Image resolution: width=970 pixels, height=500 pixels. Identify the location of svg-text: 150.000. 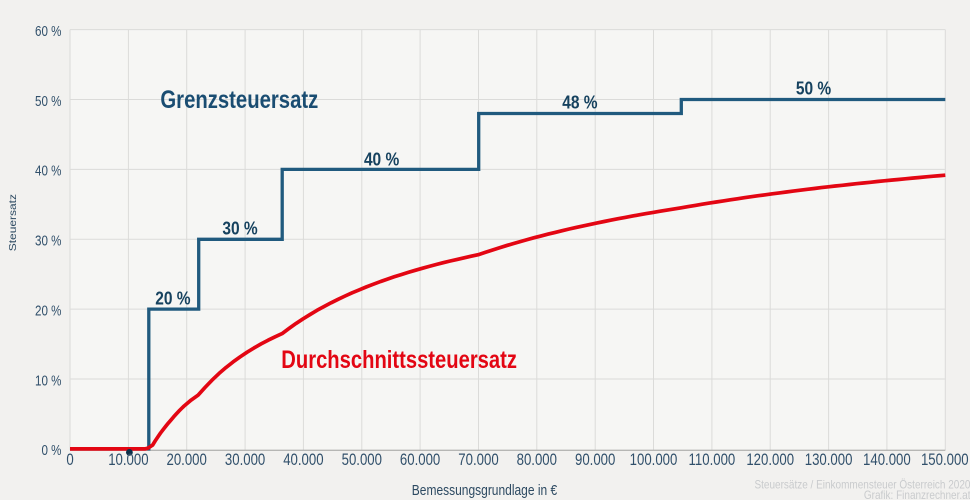
(945, 460).